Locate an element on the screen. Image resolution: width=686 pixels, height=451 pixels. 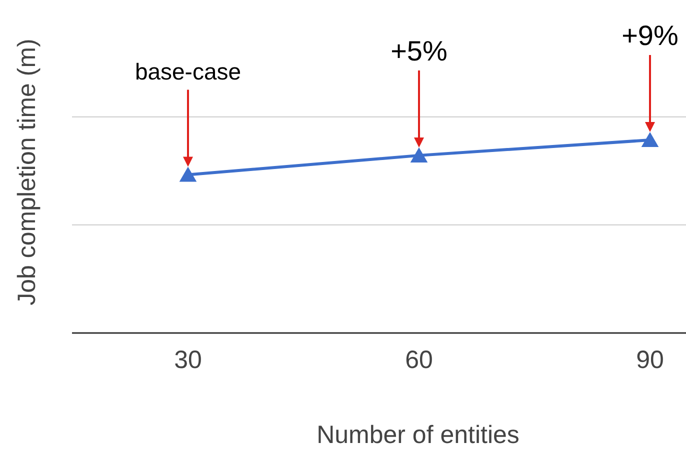
text: +5% is located at coordinates (419, 50).